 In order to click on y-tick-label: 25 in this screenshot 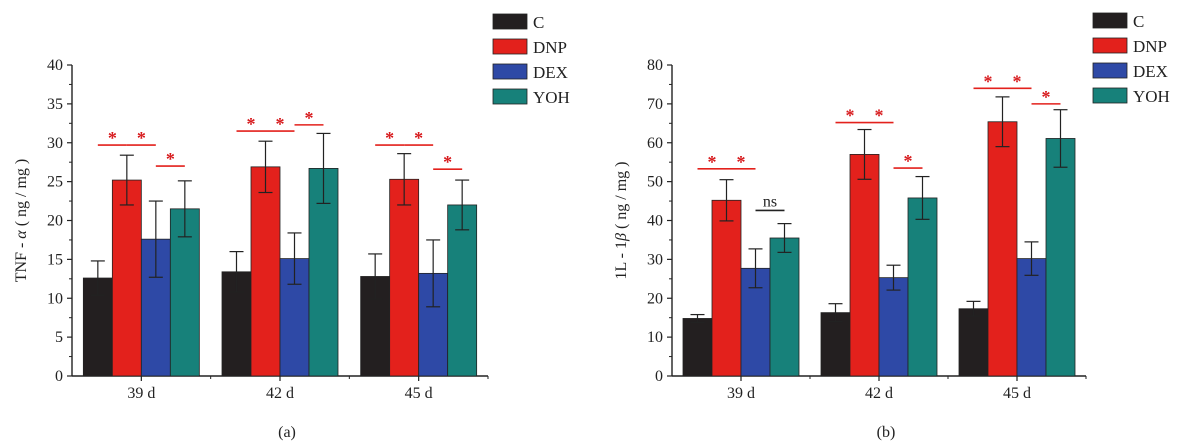, I will do `click(55, 182)`.